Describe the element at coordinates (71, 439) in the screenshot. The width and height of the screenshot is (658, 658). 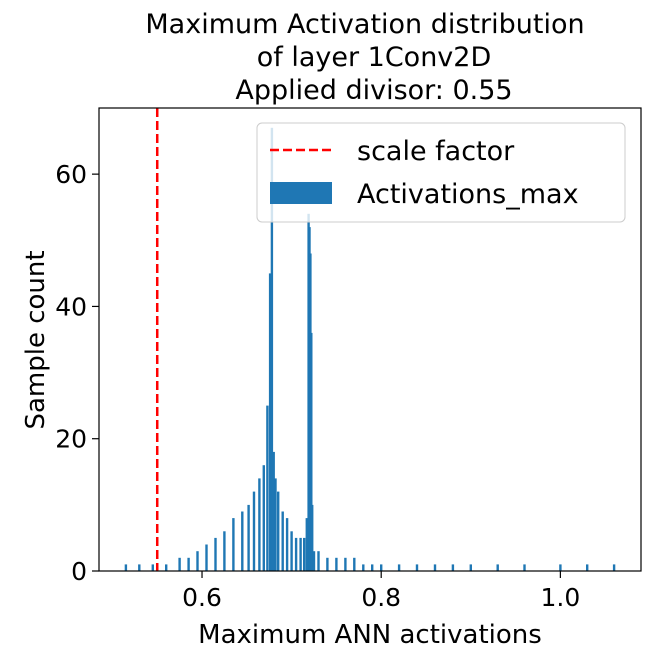
I see `y-tick-label: 20` at that location.